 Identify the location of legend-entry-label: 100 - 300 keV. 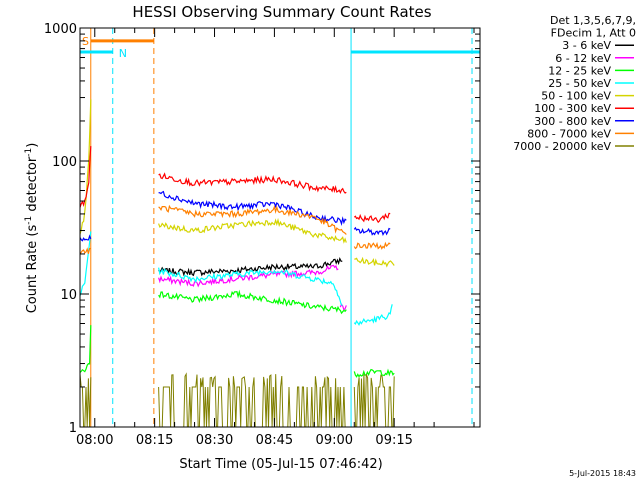
(572, 108).